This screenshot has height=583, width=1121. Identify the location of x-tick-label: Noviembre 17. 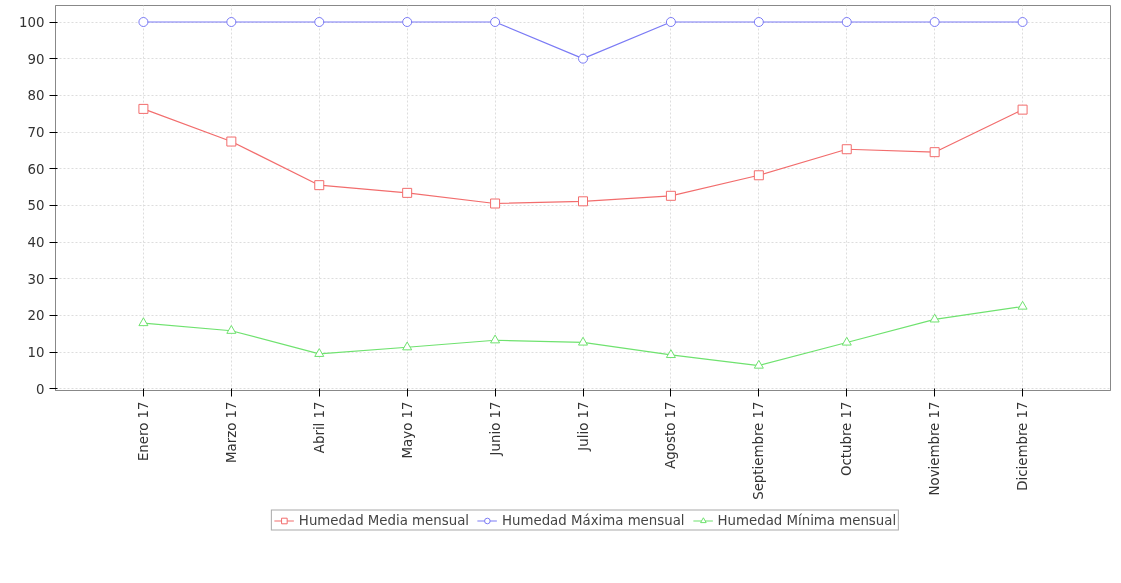
(935, 448).